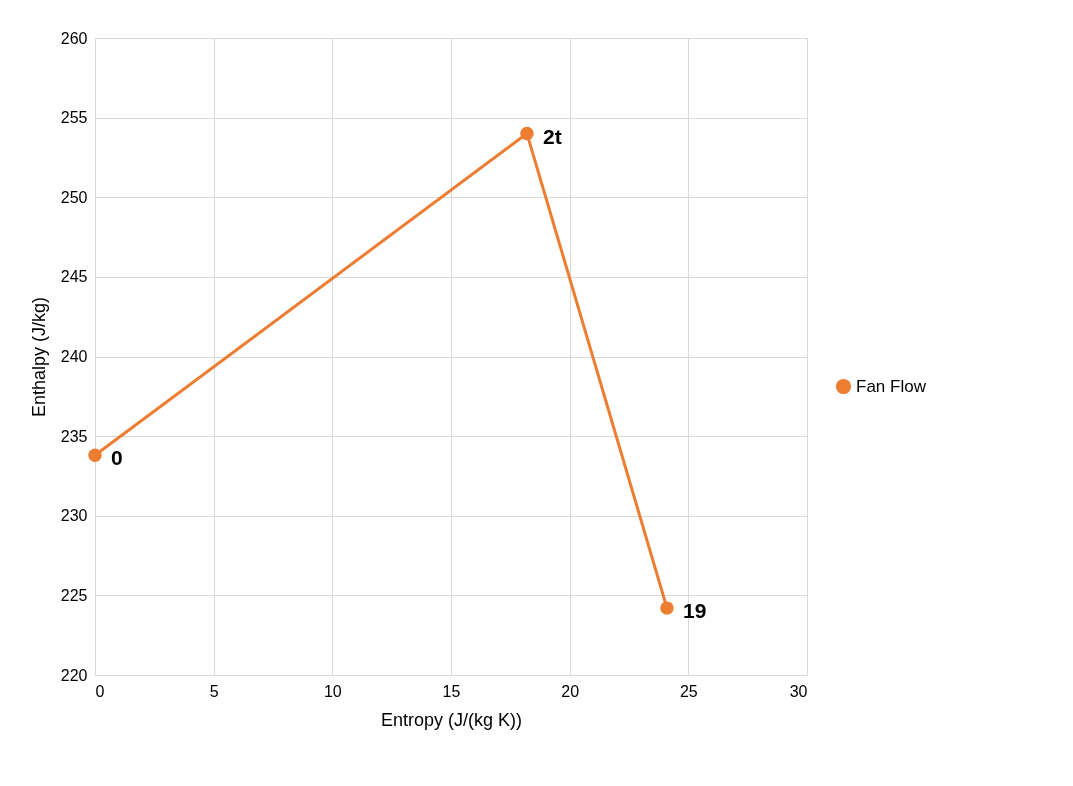 Image resolution: width=1073 pixels, height=786 pixels. What do you see at coordinates (798, 691) in the screenshot?
I see `x-tick-label: 30` at bounding box center [798, 691].